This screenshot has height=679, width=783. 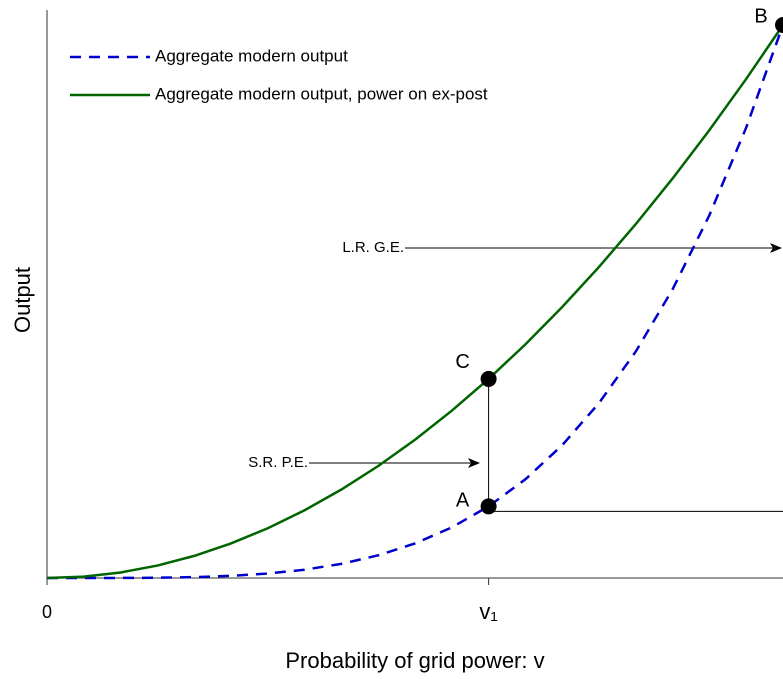 I want to click on point-label: C, so click(x=462, y=362).